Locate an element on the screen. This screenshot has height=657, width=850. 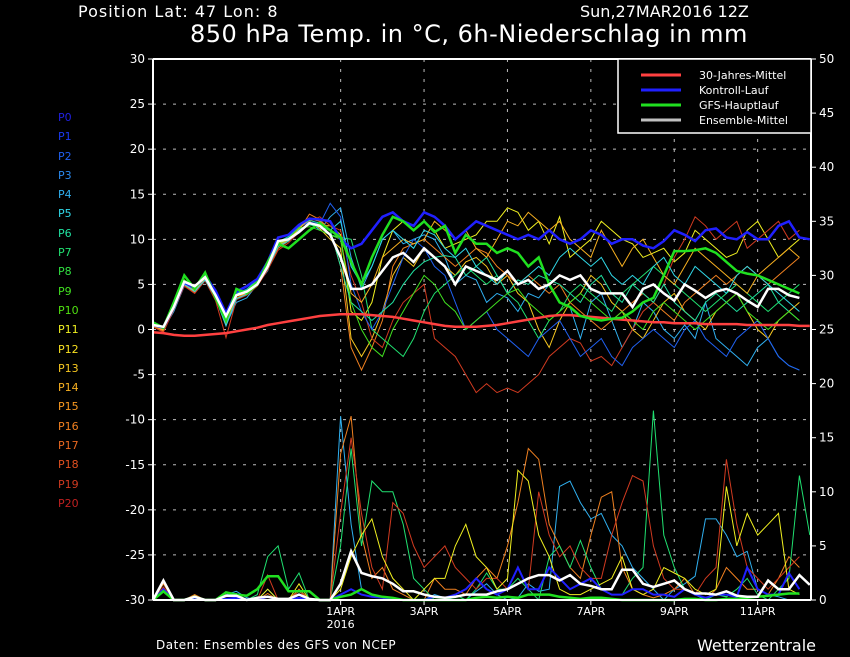
right-tick-label: 35 is located at coordinates (826, 221).